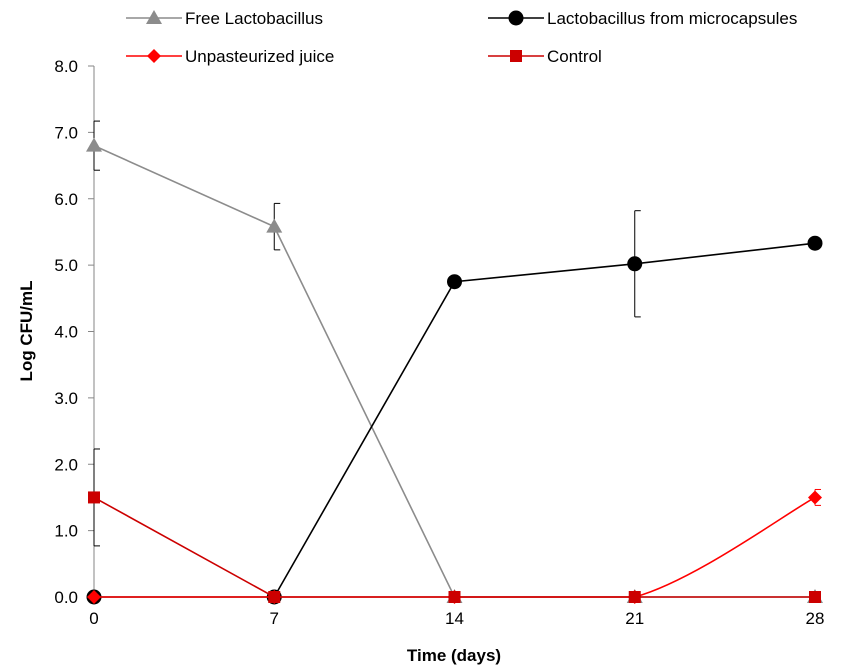 This screenshot has width=861, height=667. Describe the element at coordinates (26, 330) in the screenshot. I see `y-axis-title: Log CFU/mL` at that location.